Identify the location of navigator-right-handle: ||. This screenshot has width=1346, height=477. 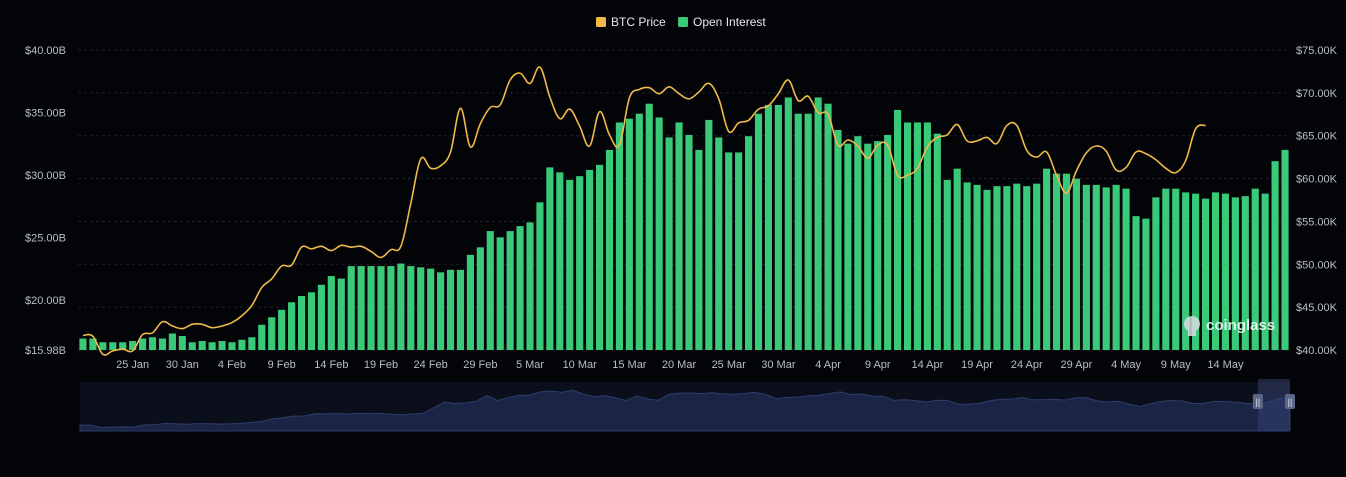
(1290, 401).